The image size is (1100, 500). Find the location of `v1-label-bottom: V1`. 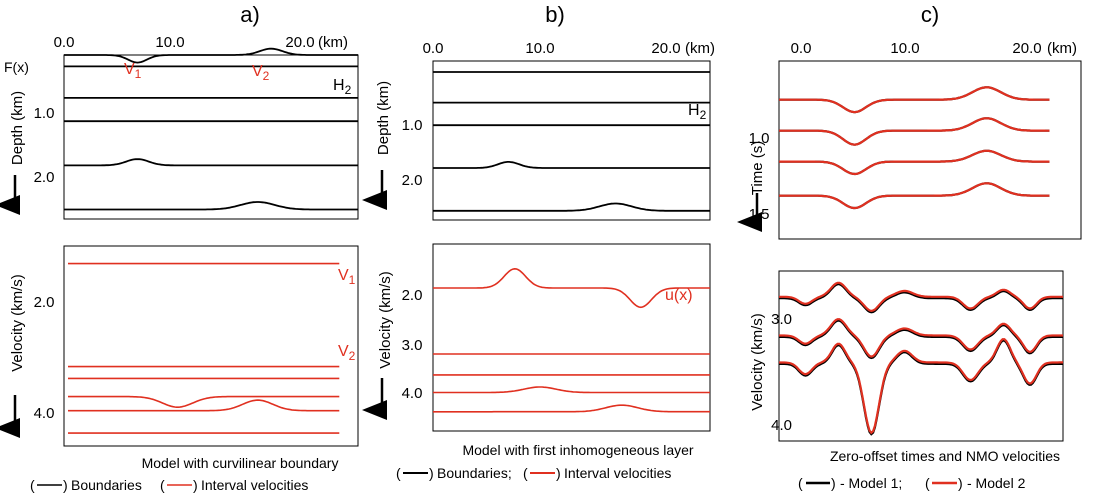

v1-label-bottom: V1 is located at coordinates (347, 277).